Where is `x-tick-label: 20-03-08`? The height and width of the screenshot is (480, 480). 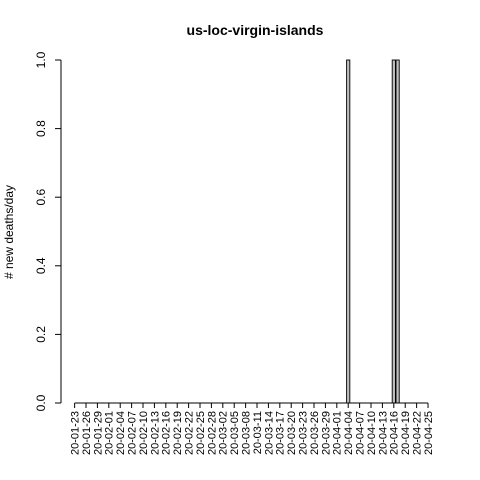 x-tick-label: 20-03-08 is located at coordinates (246, 433).